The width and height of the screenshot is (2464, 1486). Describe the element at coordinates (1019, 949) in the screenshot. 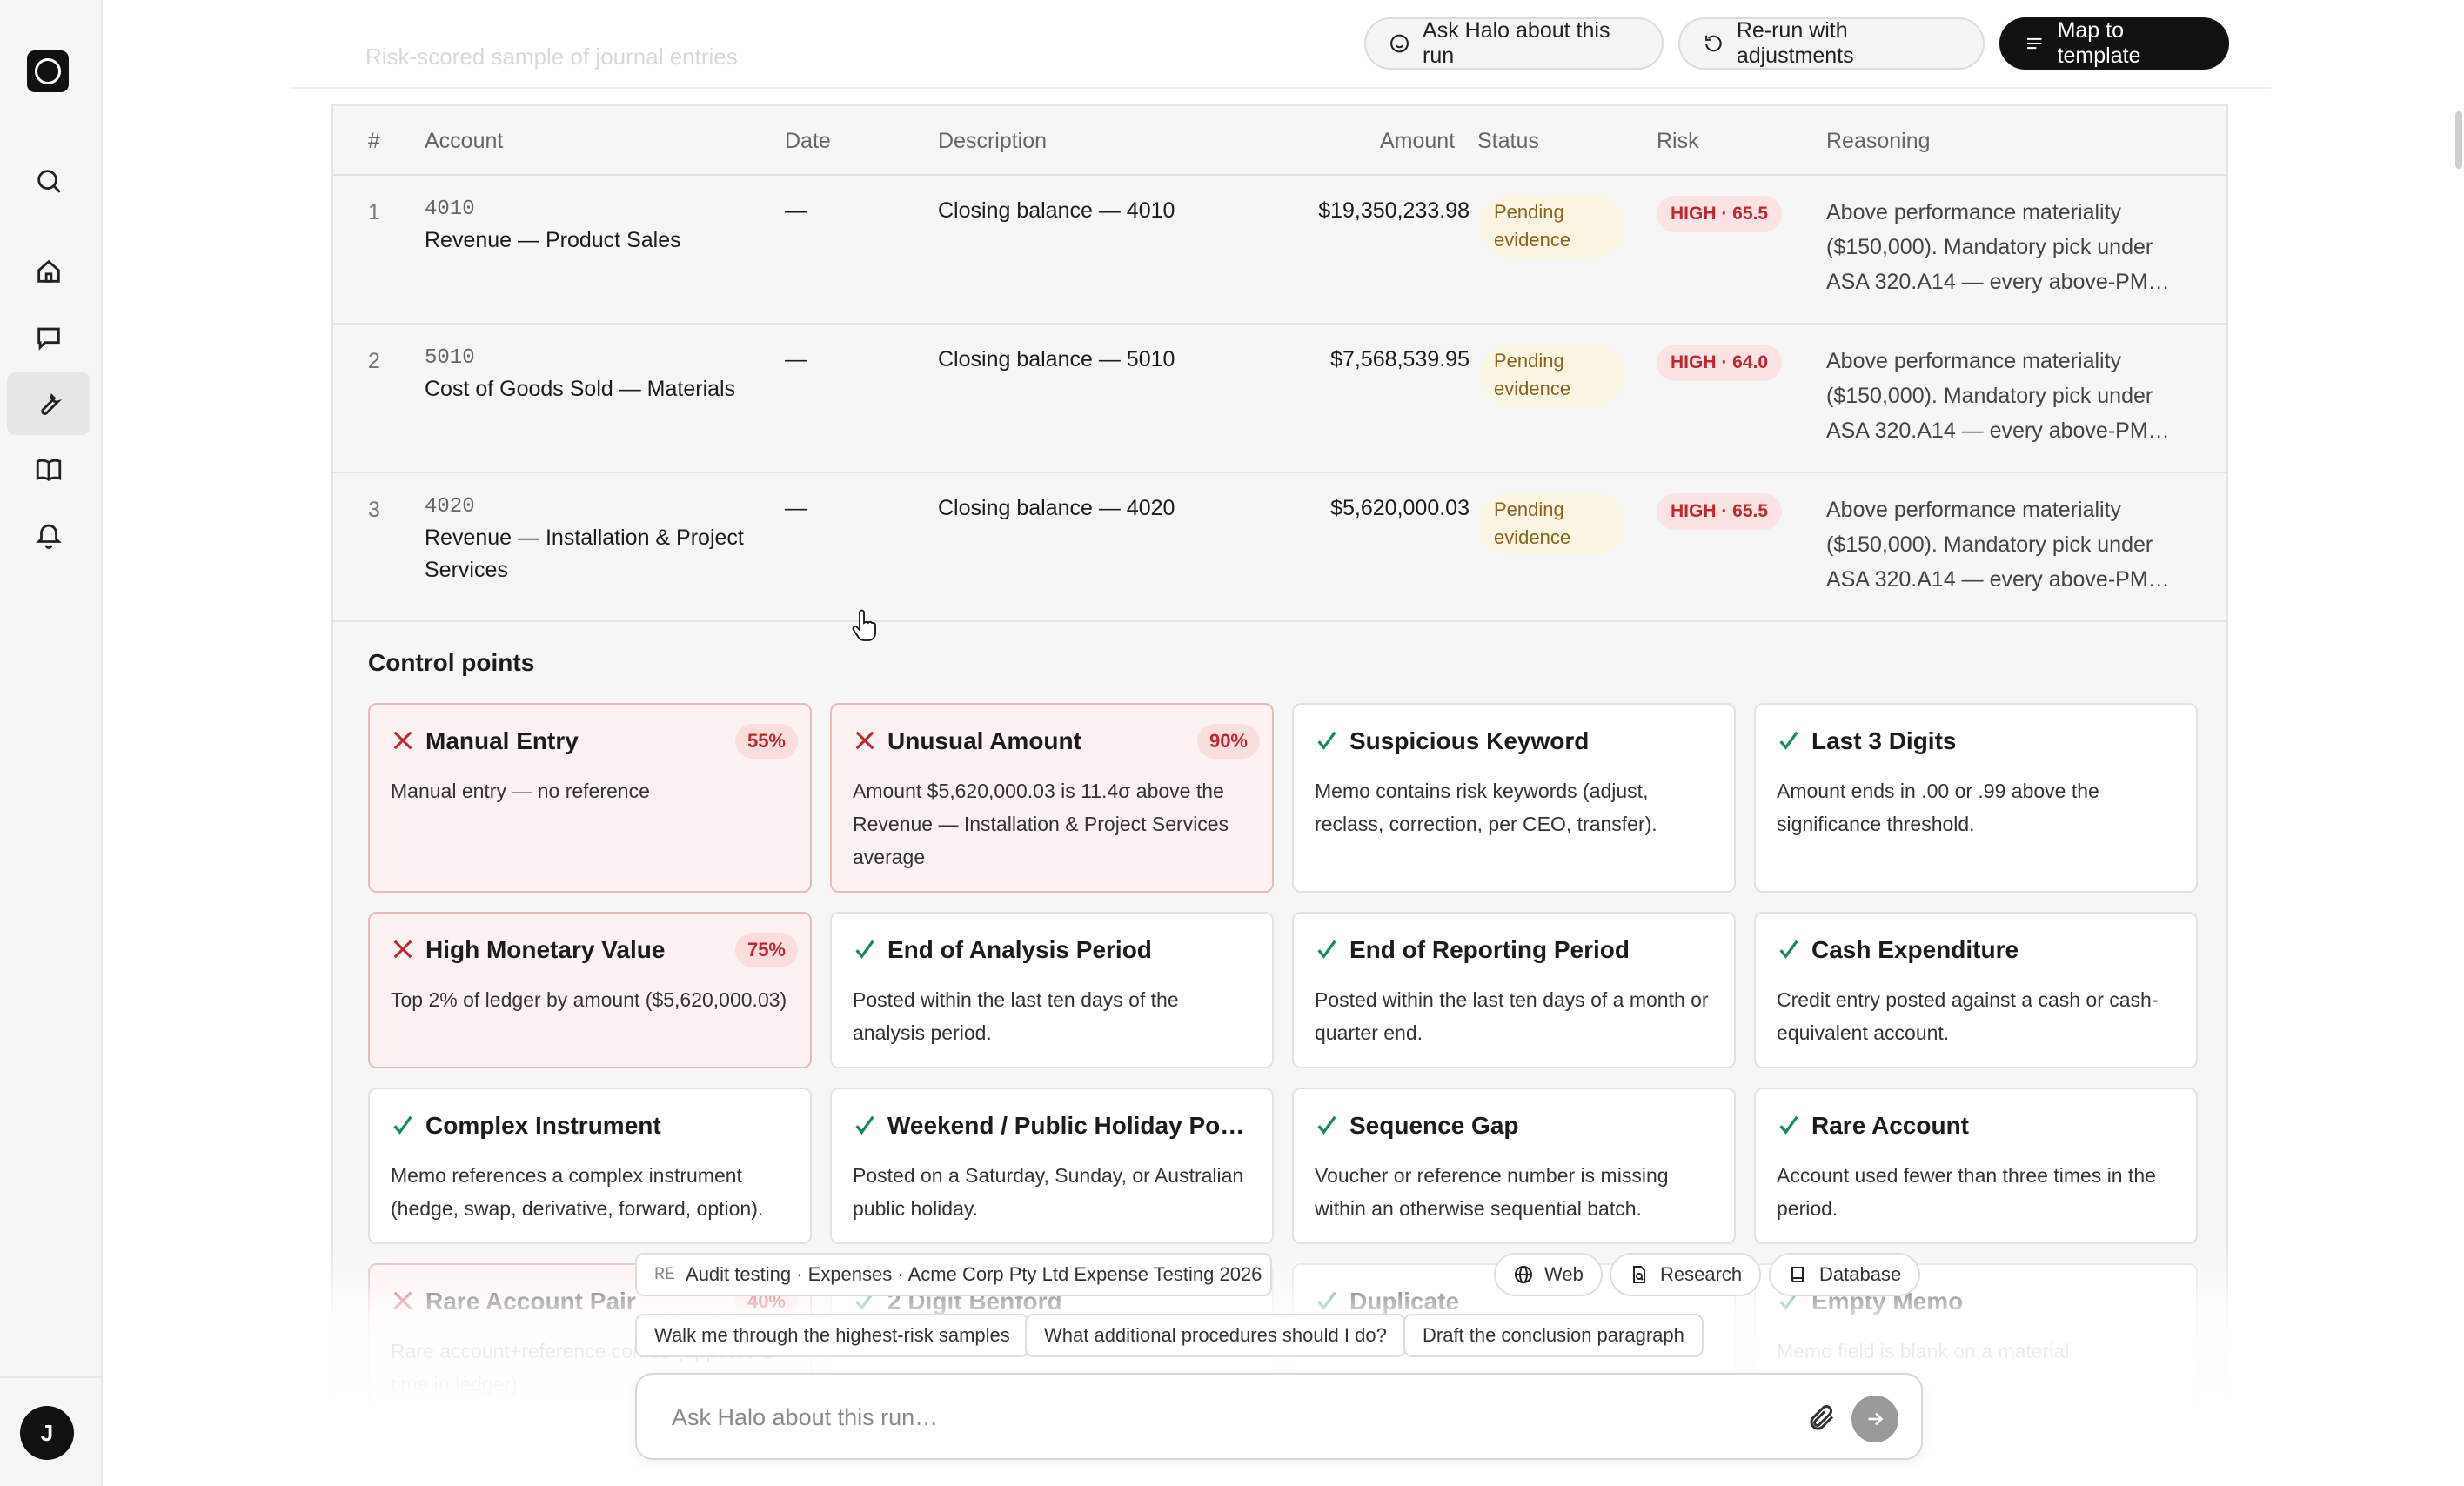

I see `control-card-title: End of Analysis Period` at that location.